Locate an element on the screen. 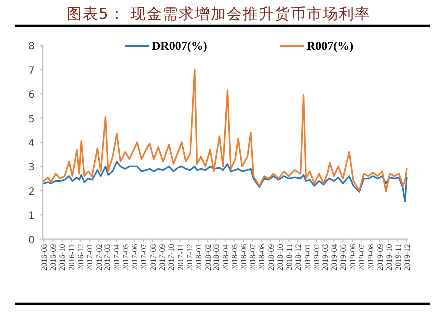  x-tick-label: 2017-06 is located at coordinates (135, 257).